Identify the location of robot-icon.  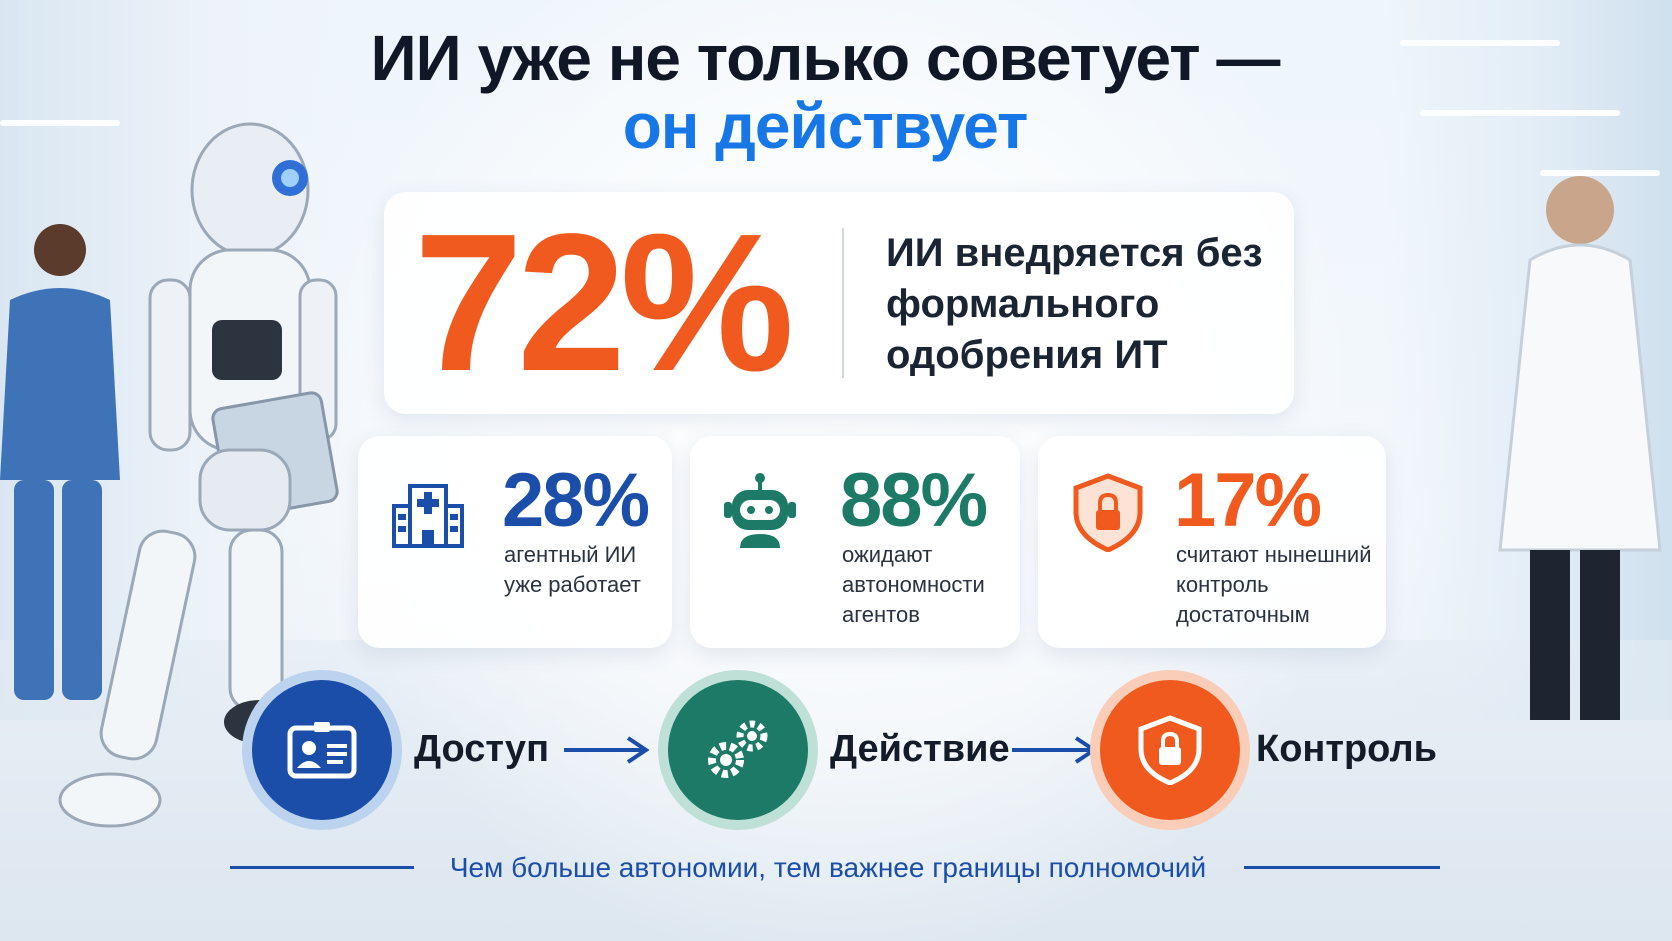
(760, 510).